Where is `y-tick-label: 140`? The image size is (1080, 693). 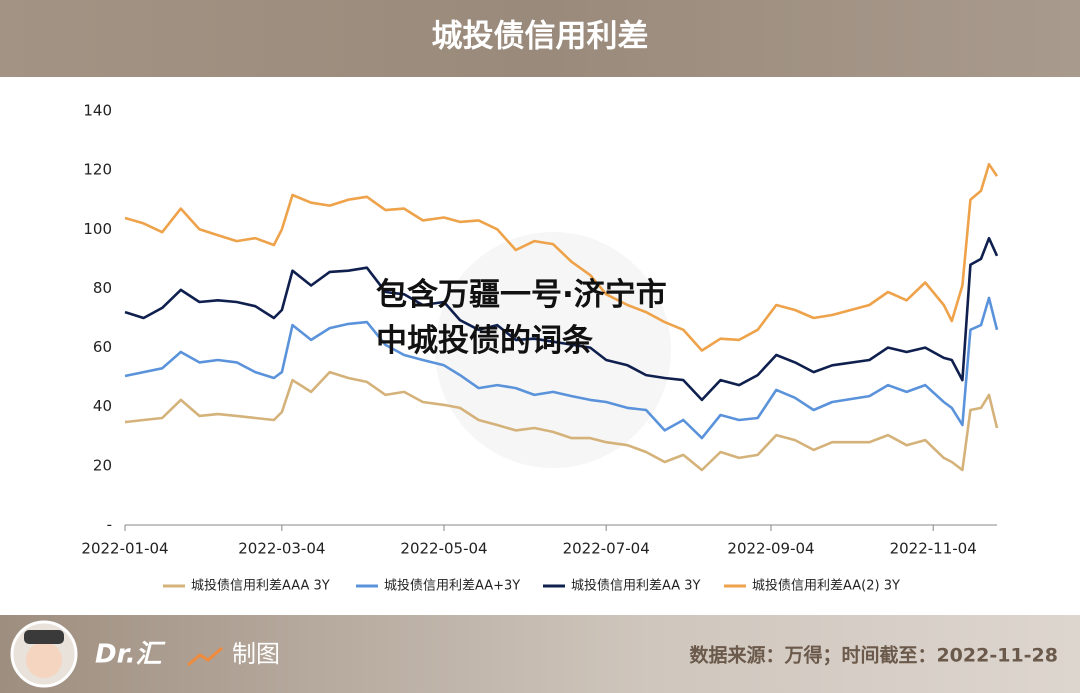 y-tick-label: 140 is located at coordinates (97, 111).